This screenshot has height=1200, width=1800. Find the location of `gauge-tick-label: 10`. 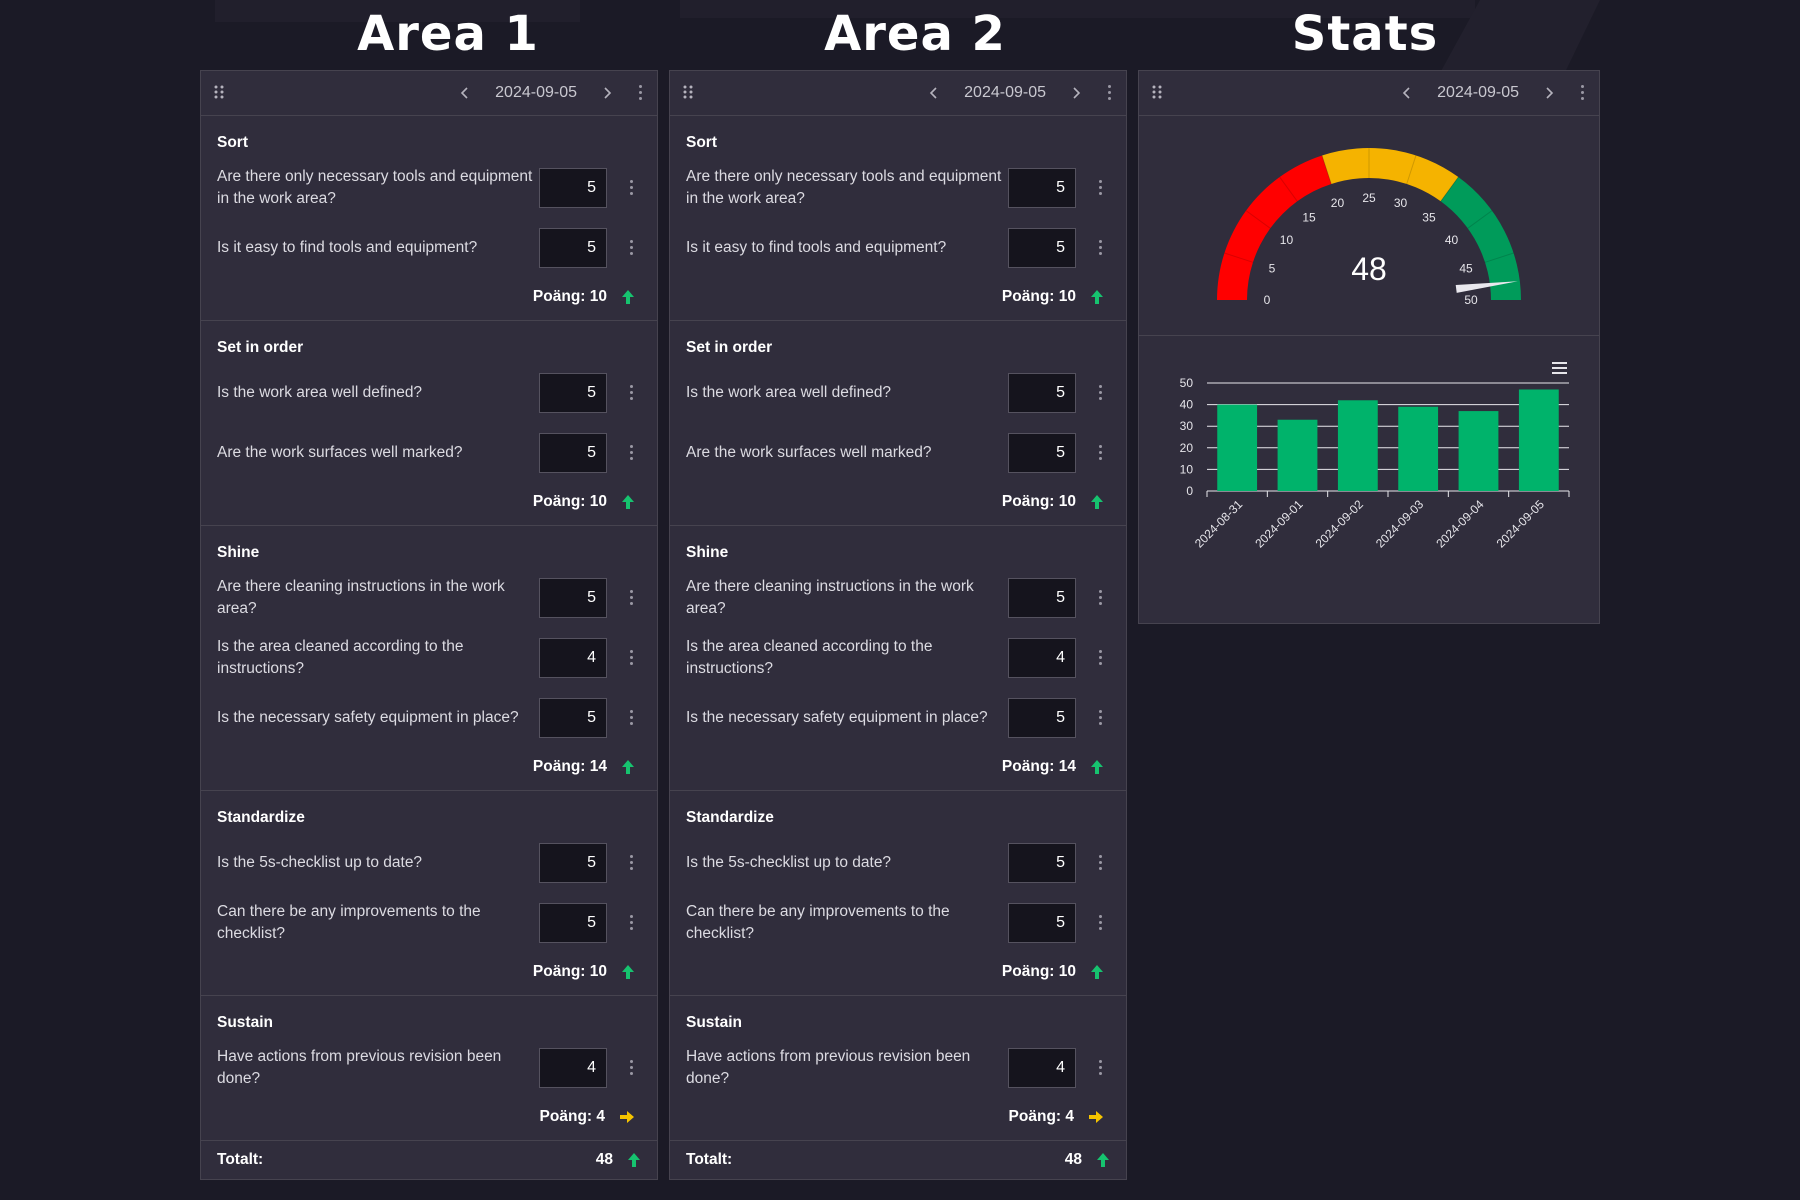

gauge-tick-label: 10 is located at coordinates (1287, 240).